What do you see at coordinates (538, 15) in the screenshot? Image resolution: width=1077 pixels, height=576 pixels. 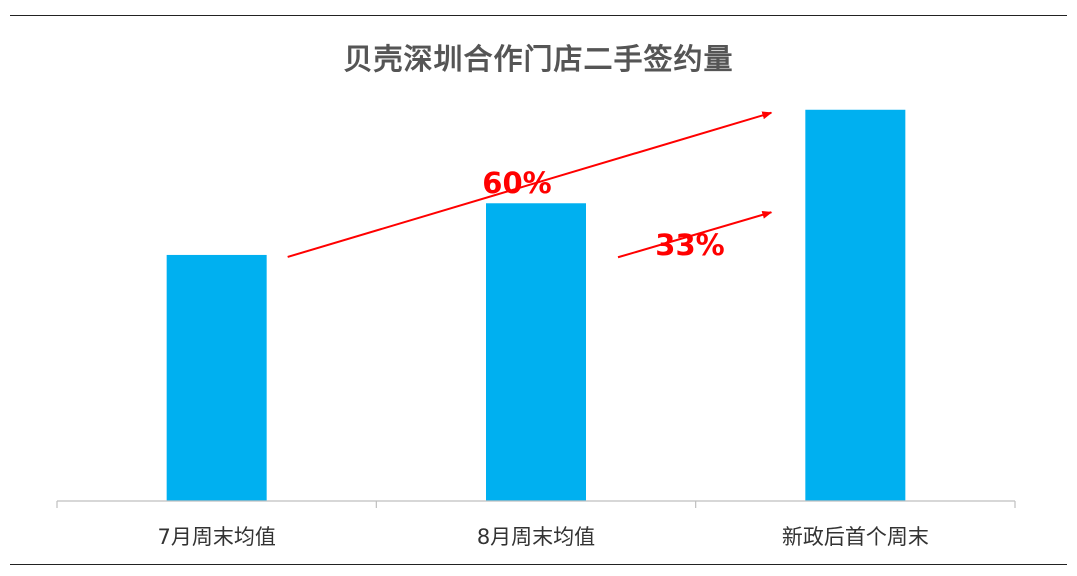 I see `top-rule` at bounding box center [538, 15].